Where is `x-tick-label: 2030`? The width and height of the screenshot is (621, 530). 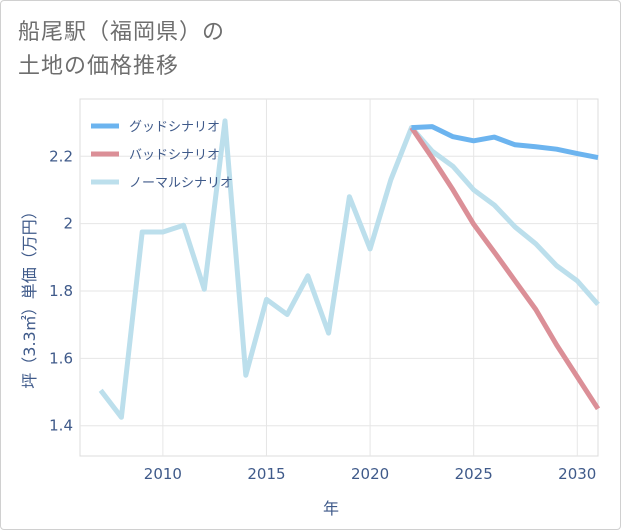
x-tick-label: 2030 is located at coordinates (577, 474).